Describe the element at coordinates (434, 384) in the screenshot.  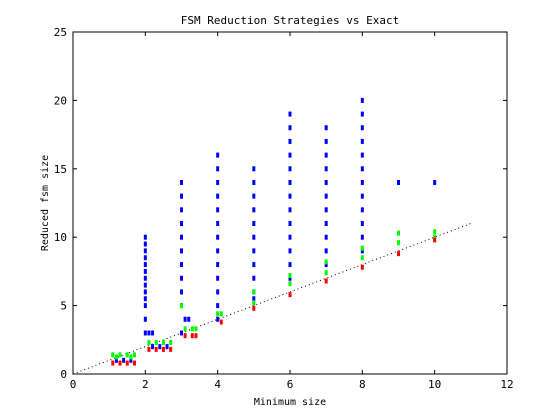
I see `x-tick-label: 10` at that location.